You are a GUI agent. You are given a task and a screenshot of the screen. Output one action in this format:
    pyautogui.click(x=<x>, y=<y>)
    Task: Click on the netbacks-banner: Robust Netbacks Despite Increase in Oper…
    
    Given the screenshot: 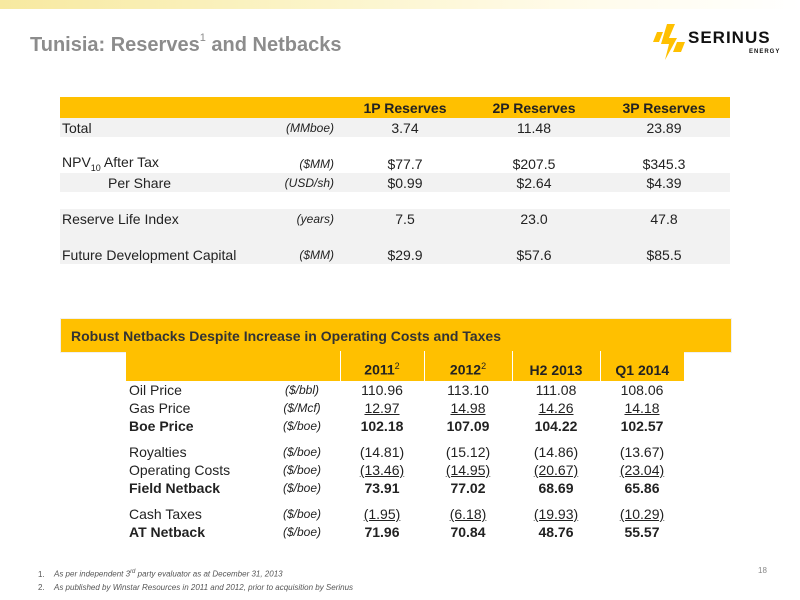 What is the action you would take?
    pyautogui.click(x=396, y=335)
    